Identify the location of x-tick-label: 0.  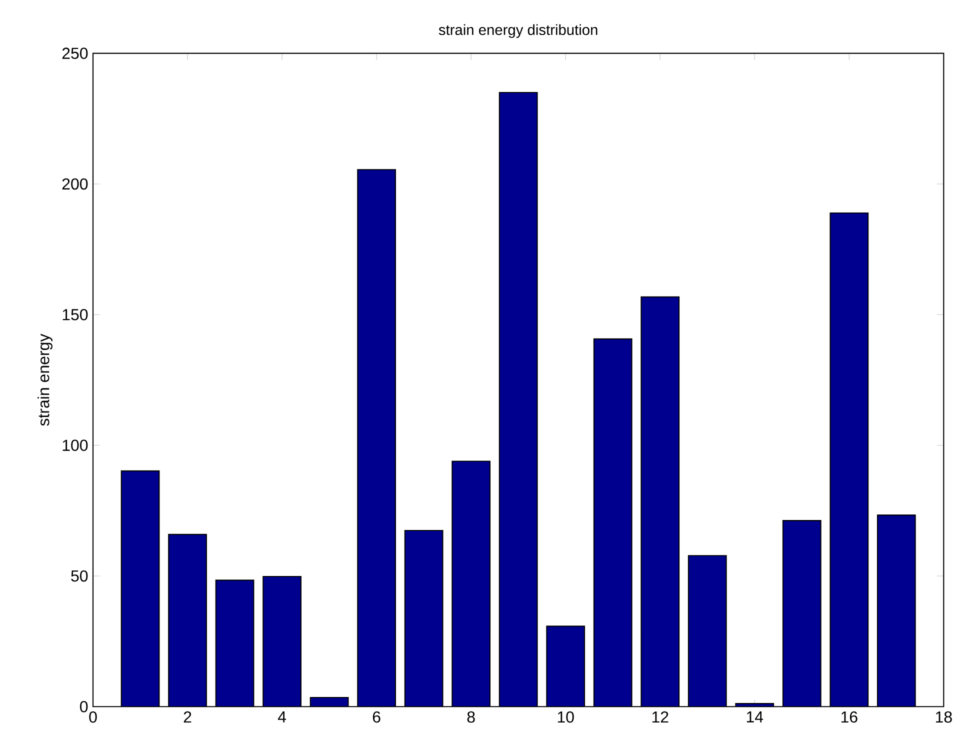
(93, 717).